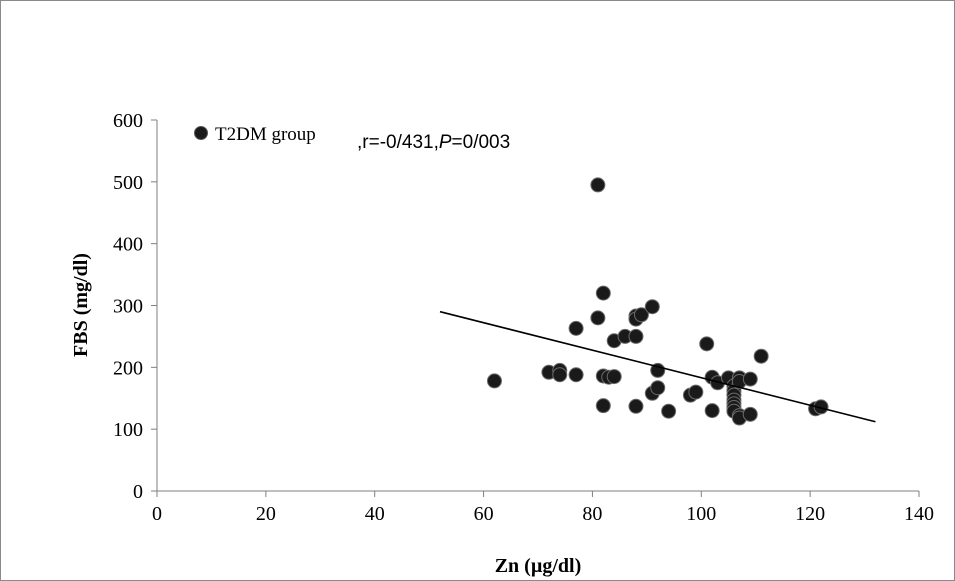  Describe the element at coordinates (538, 566) in the screenshot. I see `x-axis-title: Zn (µg/dl)` at that location.